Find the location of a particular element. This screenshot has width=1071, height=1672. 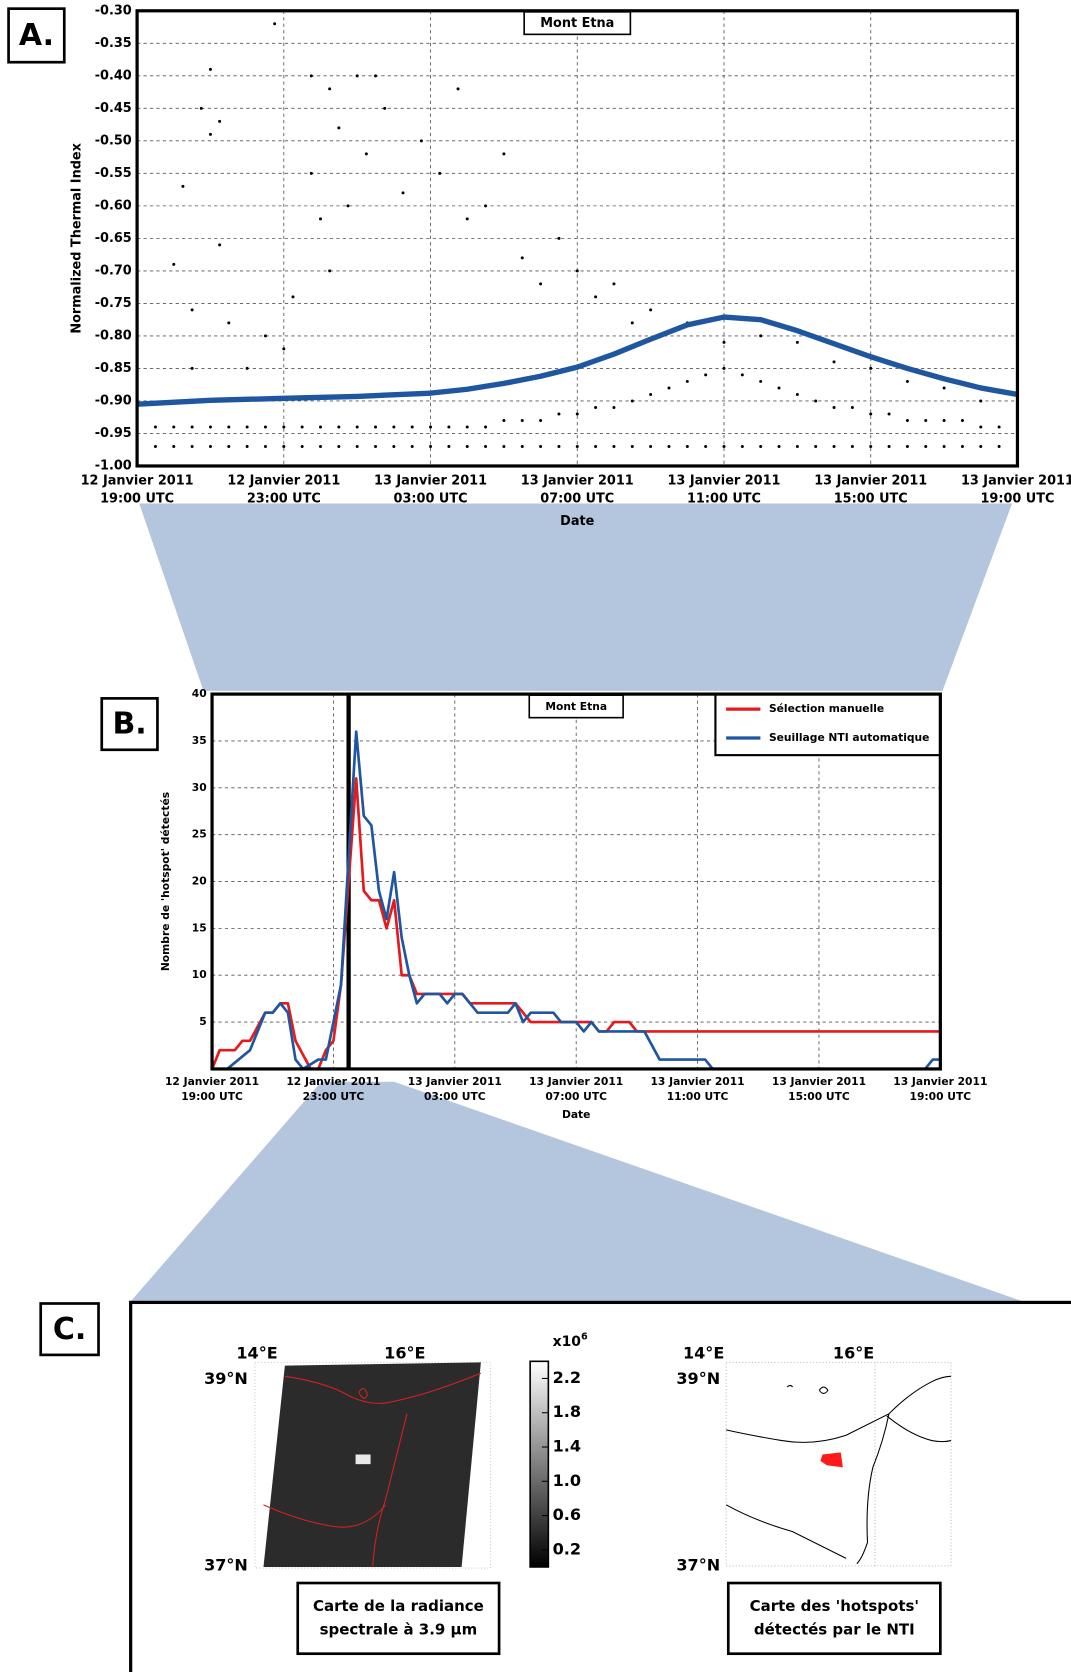

y-tick-label: 20 is located at coordinates (199, 881).